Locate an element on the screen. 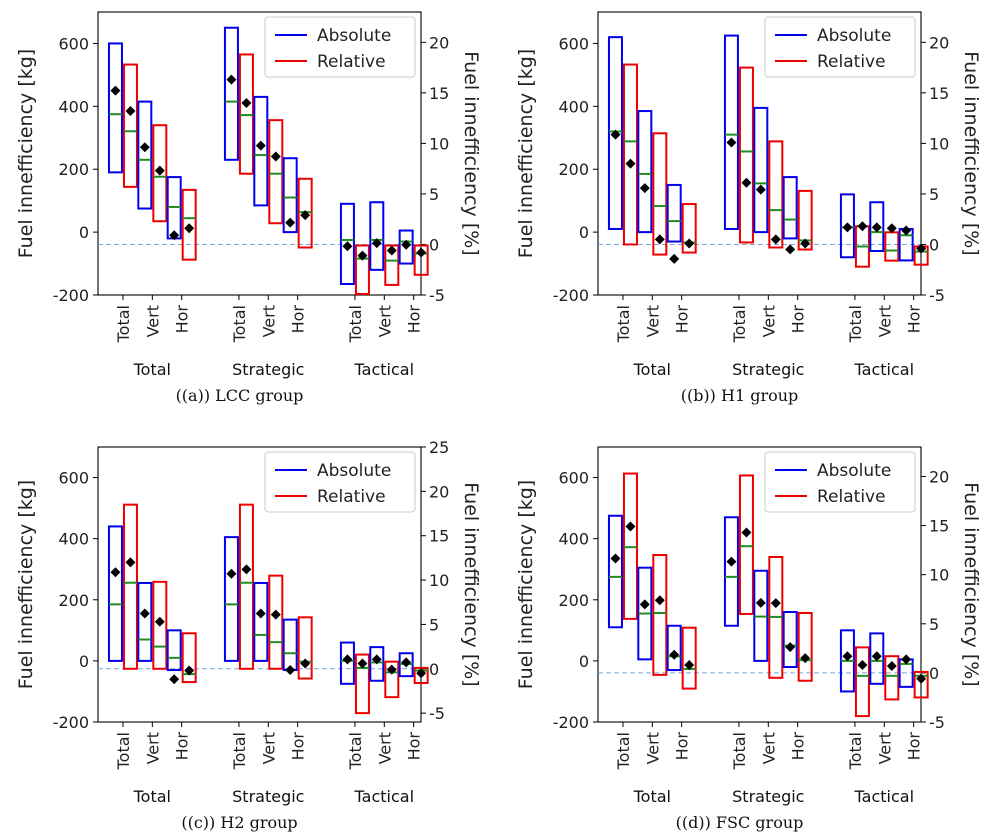  right-y-tick-label: 10 is located at coordinates (439, 143).